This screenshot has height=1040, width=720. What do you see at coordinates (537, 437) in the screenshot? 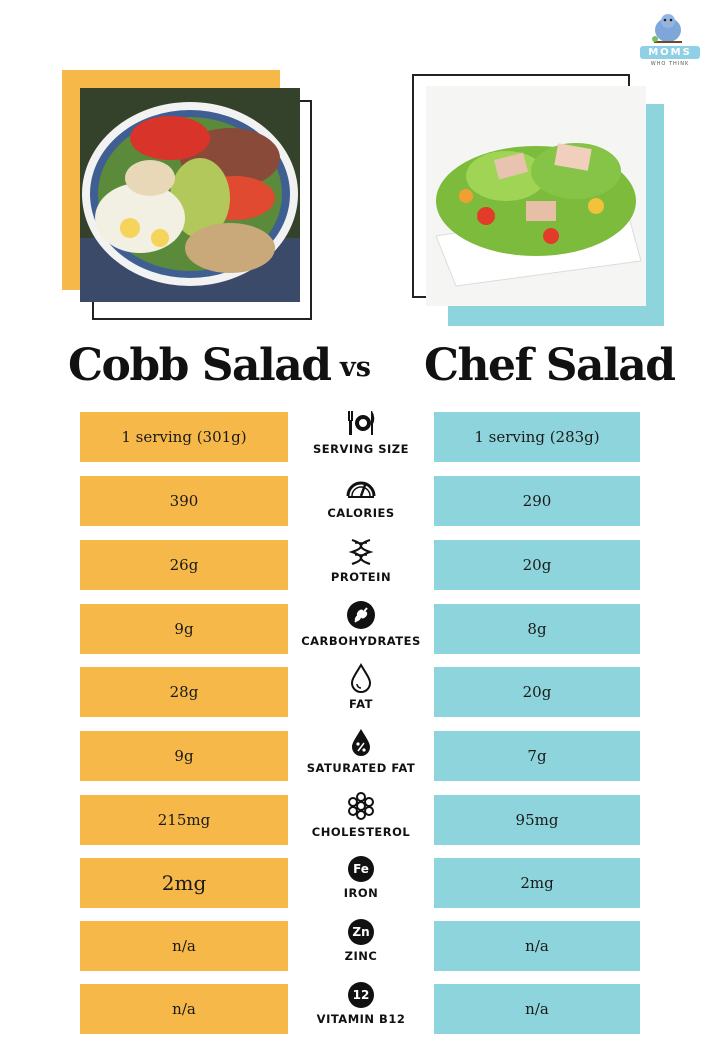
I see `chef-value: 1 serving (283g)` at bounding box center [537, 437].